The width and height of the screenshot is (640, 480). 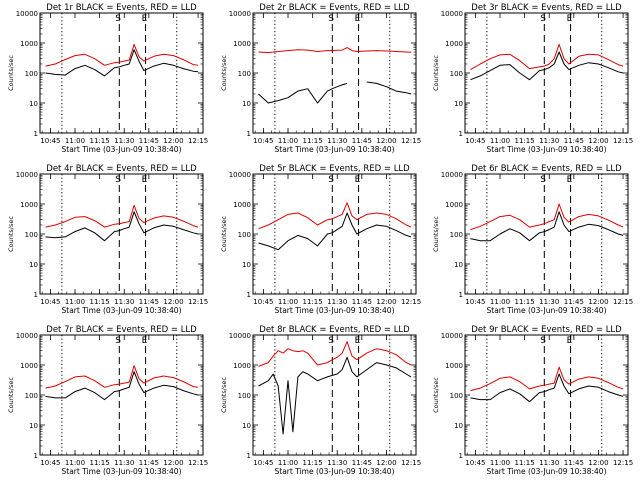 I want to click on panel-title: Det 3r BLACK = Events, RED = LLD, so click(x=546, y=8).